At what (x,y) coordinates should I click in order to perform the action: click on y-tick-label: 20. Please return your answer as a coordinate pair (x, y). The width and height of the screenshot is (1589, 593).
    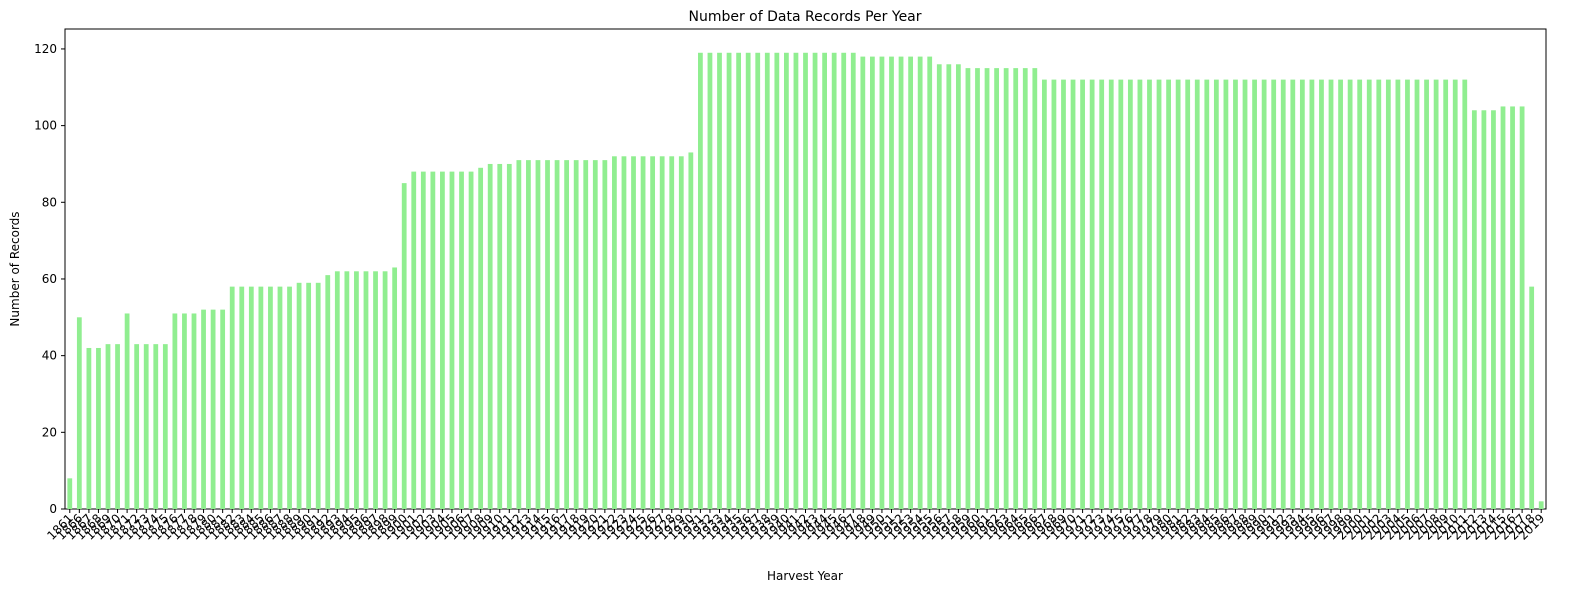
    Looking at the image, I should click on (49, 432).